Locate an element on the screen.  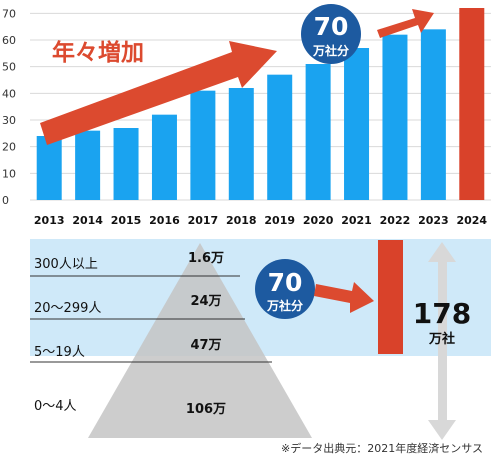
row-label: 300人以上 is located at coordinates (66, 264).